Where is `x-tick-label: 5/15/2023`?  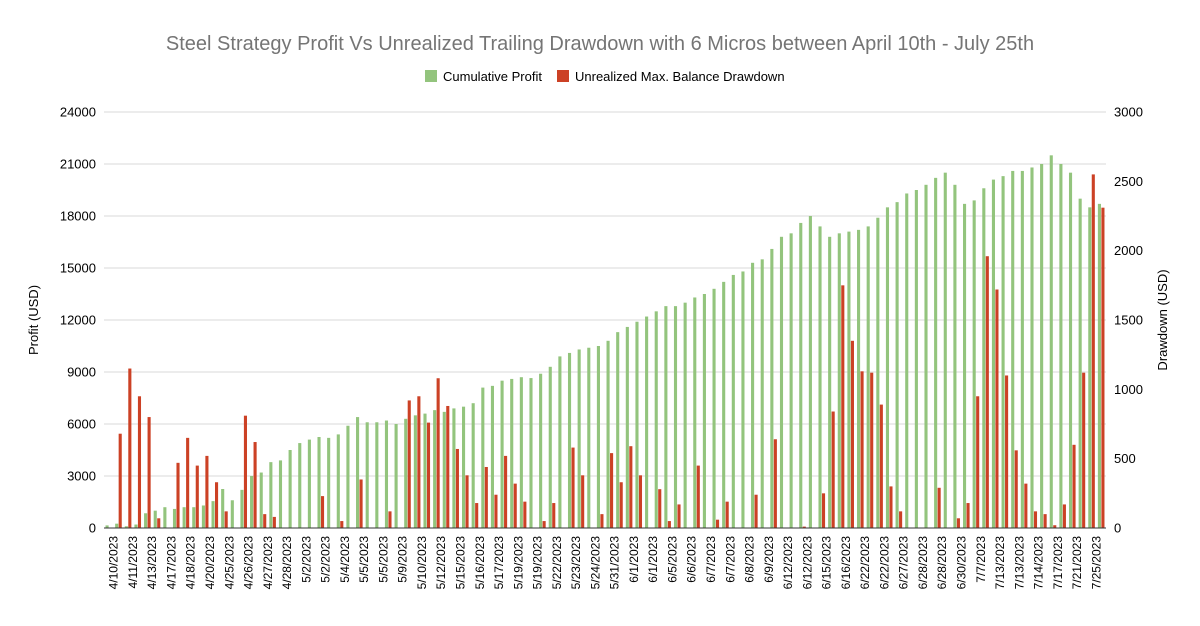
x-tick-label: 5/15/2023 is located at coordinates (461, 563).